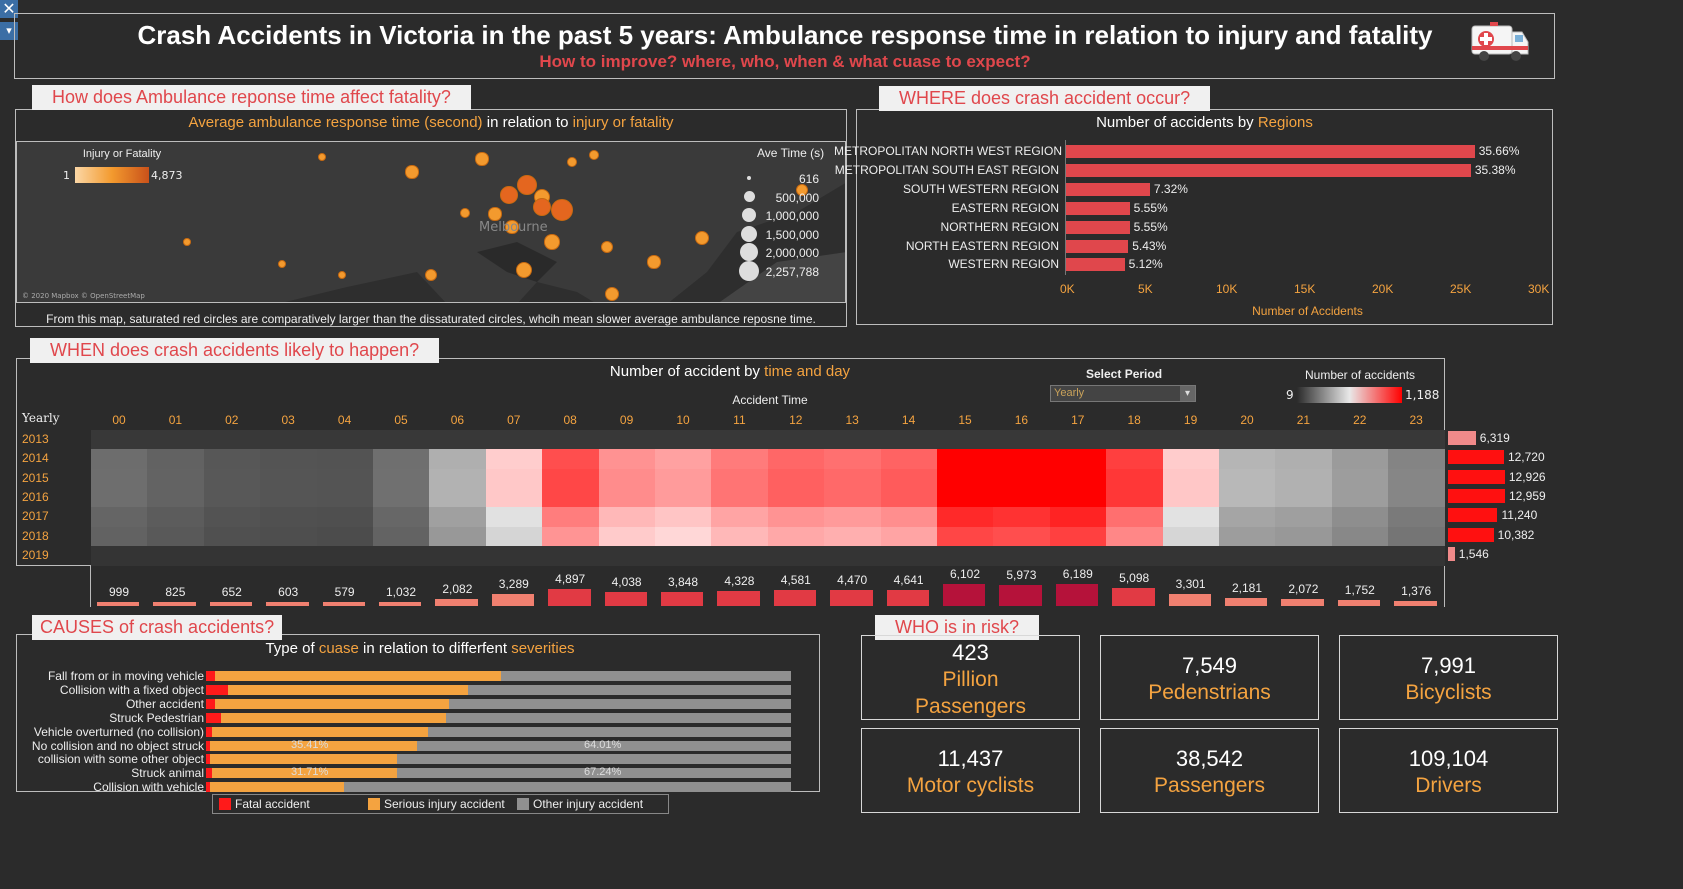  Describe the element at coordinates (1123, 393) in the screenshot. I see `select-period-dropdown: Yearly ▾` at that location.